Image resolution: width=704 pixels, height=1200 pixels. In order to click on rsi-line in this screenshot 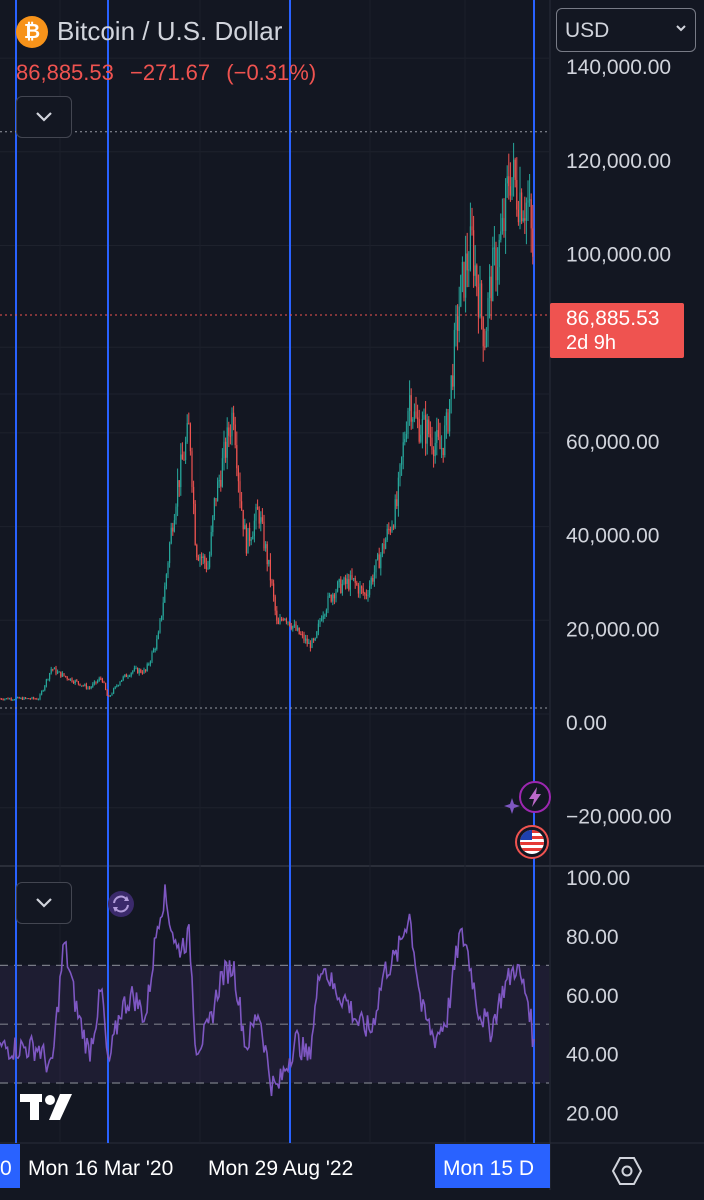, I will do `click(267, 990)`.